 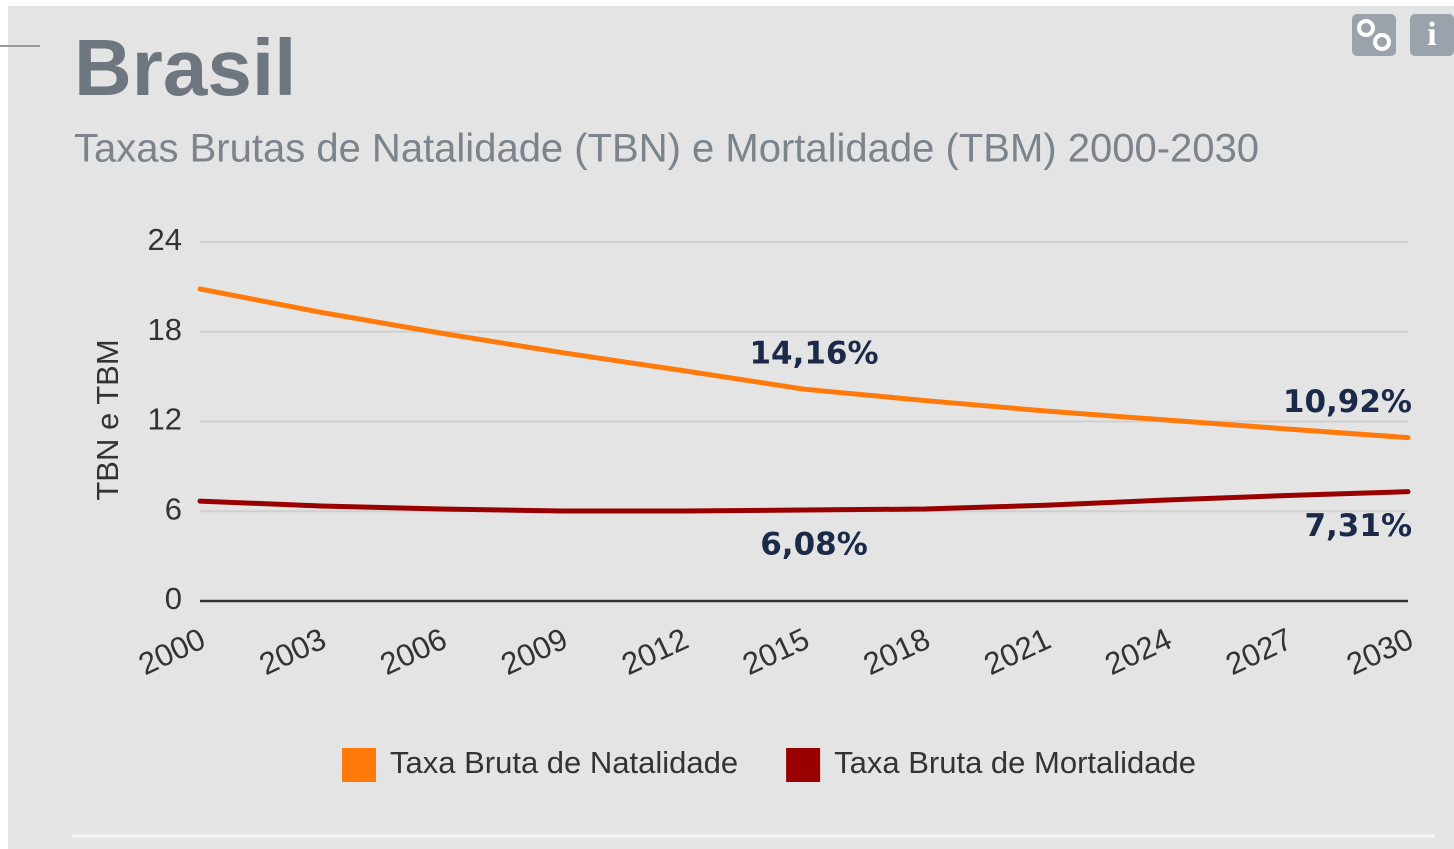 What do you see at coordinates (165, 419) in the screenshot?
I see `y-tick-label: 12` at bounding box center [165, 419].